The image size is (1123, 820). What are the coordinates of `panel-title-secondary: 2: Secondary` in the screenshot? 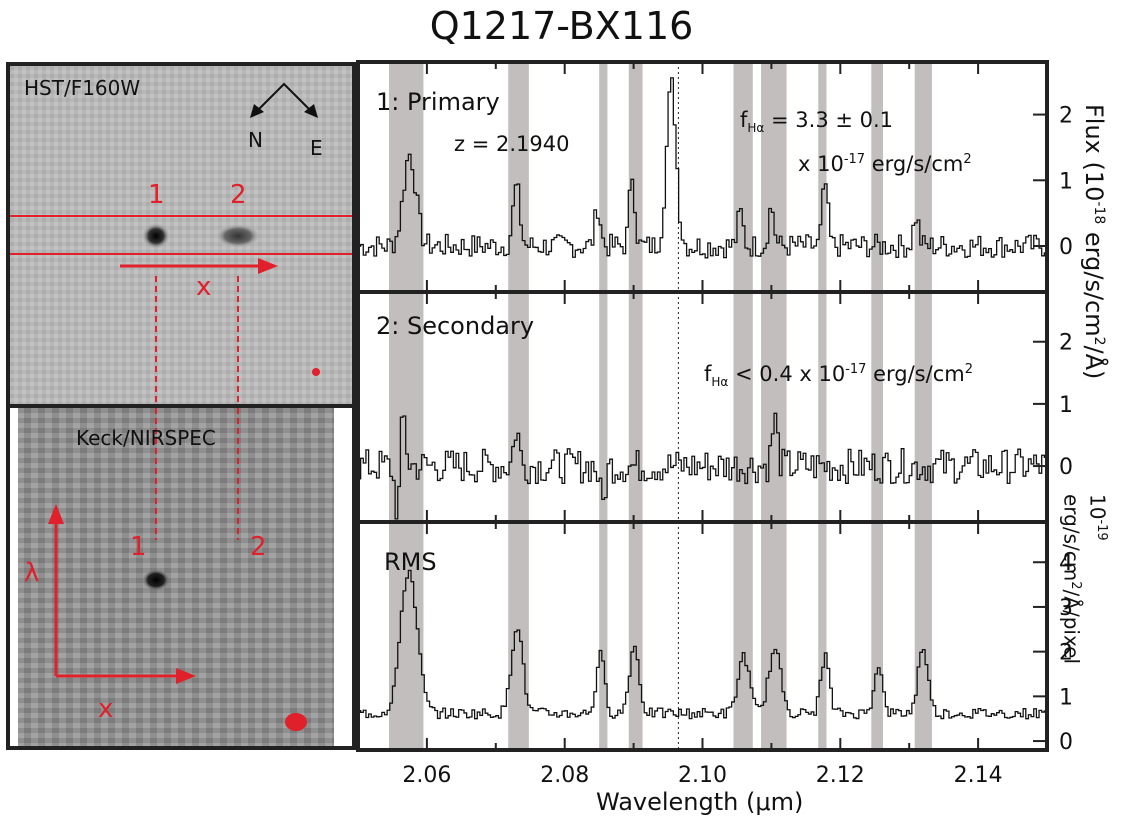 It's located at (455, 326).